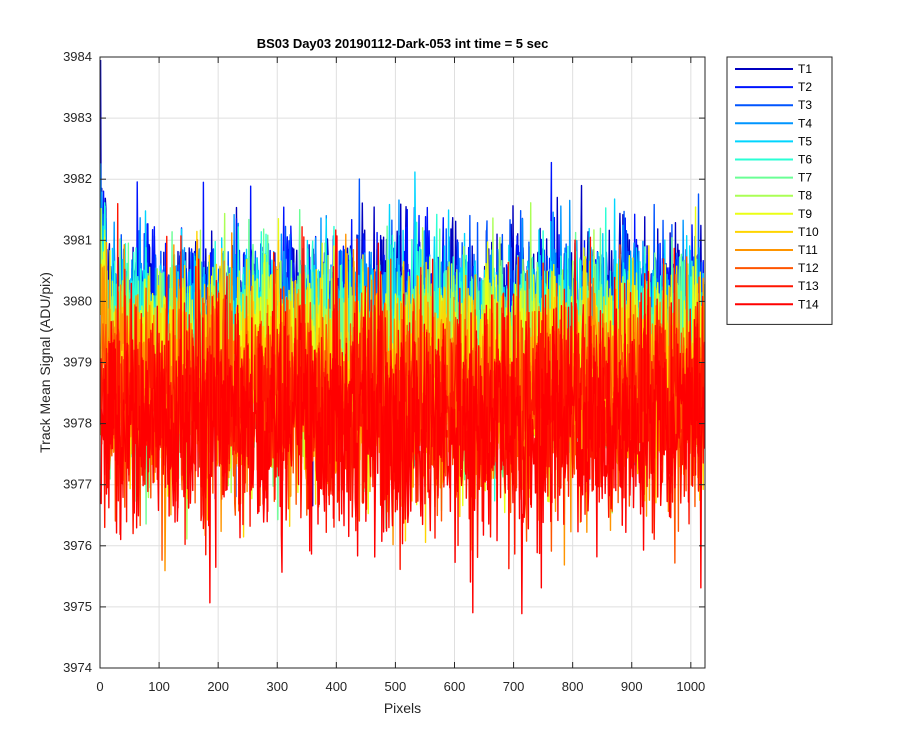 This screenshot has height=750, width=900. I want to click on x-tick-label: 1000, so click(690, 686).